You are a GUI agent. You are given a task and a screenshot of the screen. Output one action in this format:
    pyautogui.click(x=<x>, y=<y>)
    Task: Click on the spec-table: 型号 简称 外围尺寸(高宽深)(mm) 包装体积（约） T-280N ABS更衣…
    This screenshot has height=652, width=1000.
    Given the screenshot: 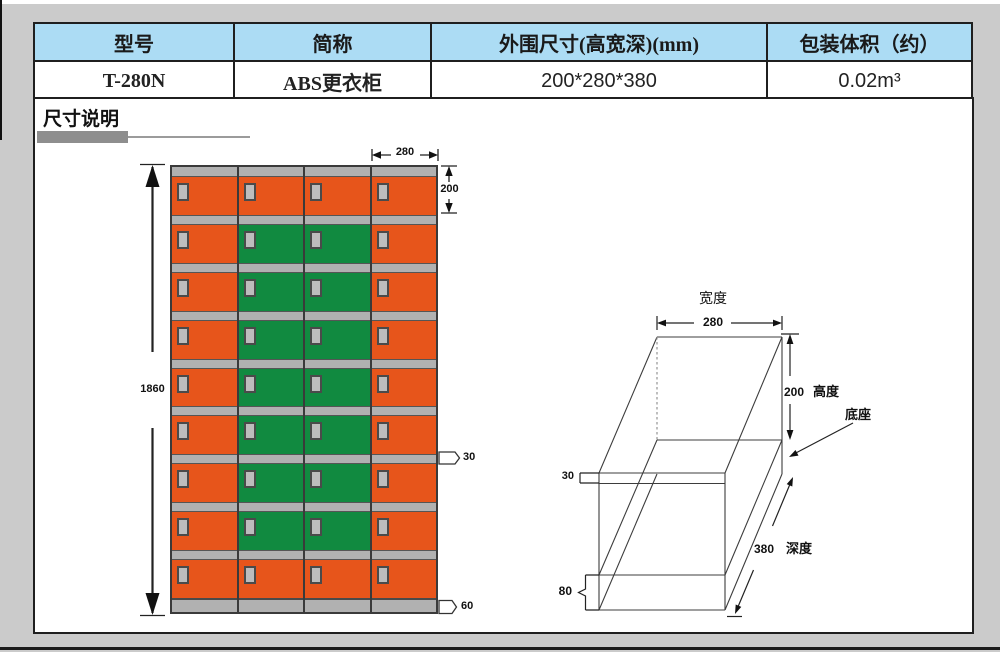 What is the action you would take?
    pyautogui.click(x=503, y=62)
    